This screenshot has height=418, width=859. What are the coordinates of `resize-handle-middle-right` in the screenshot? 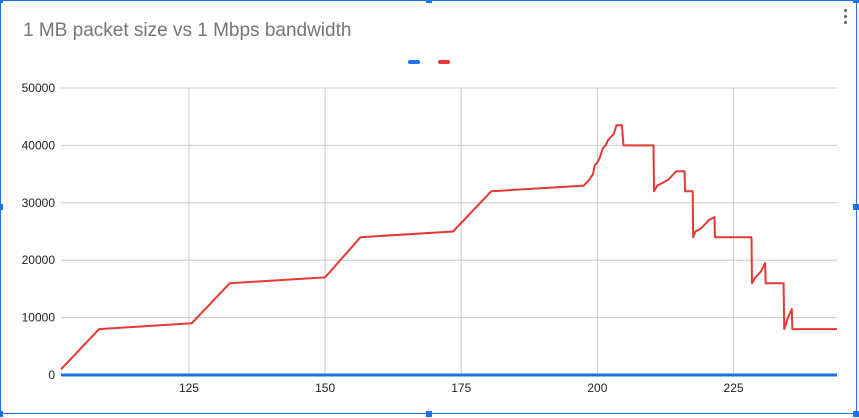 It's located at (856, 207).